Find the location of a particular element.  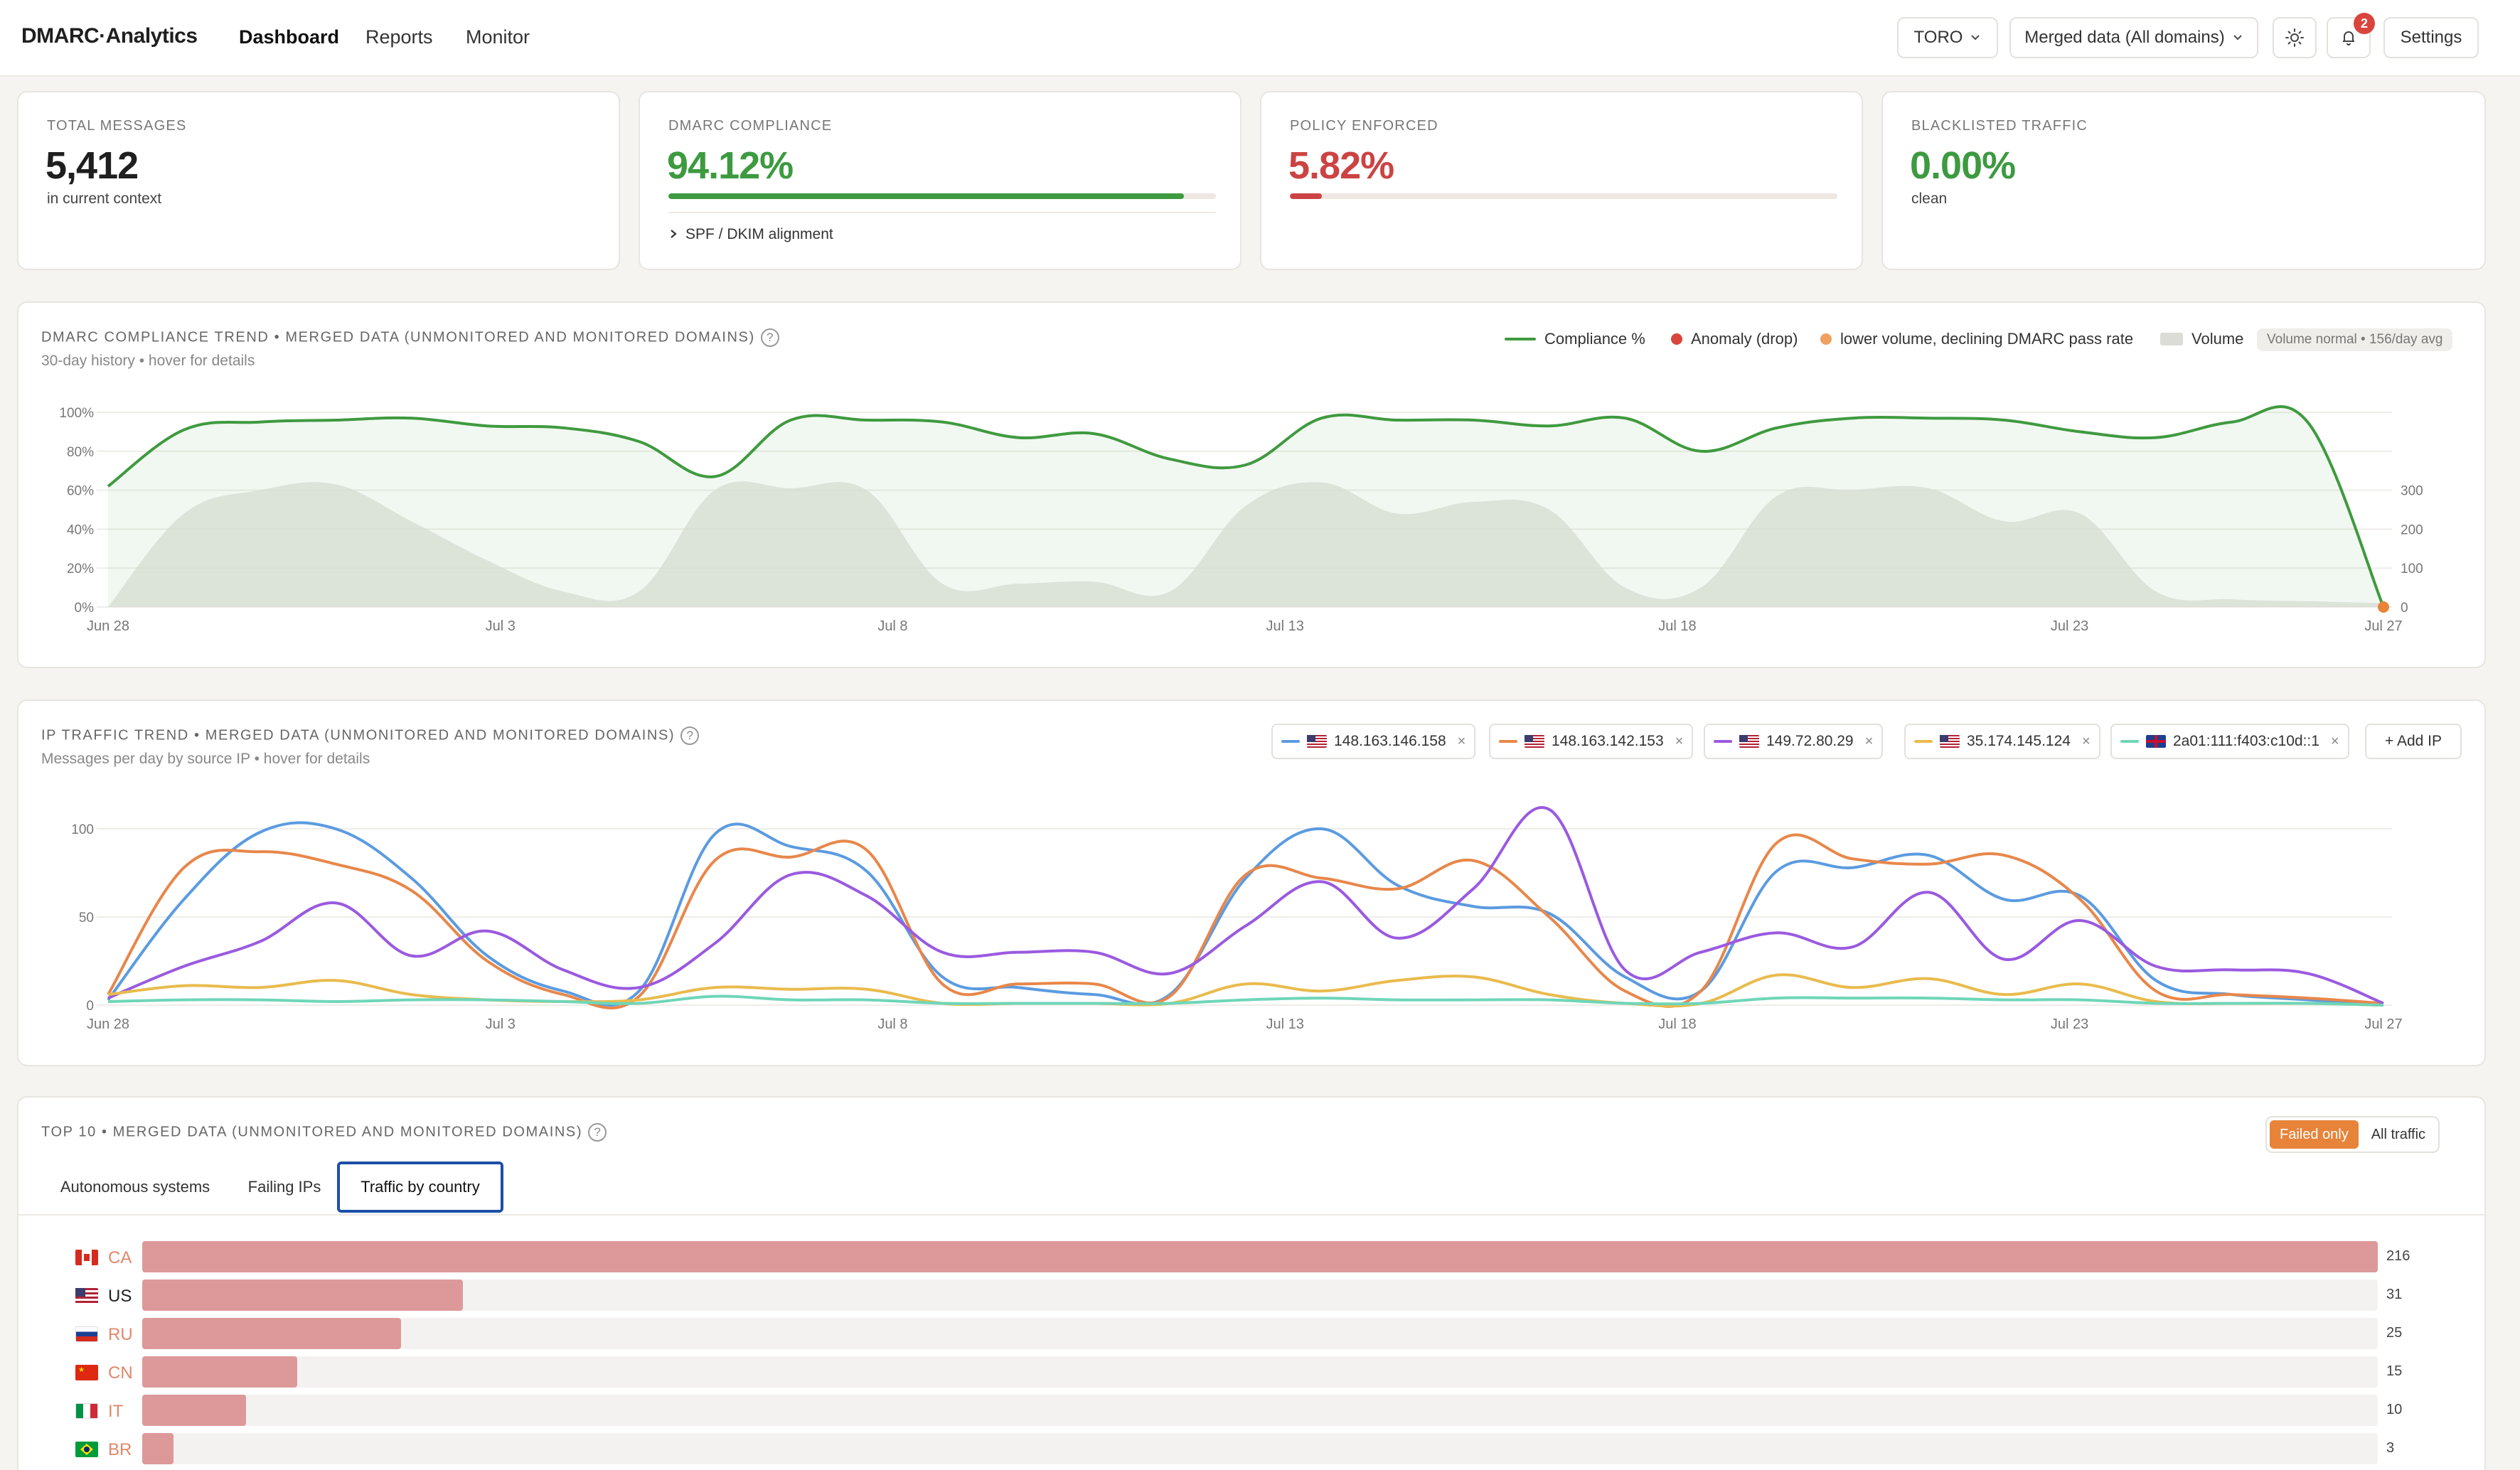

country-row: CA 216 is located at coordinates (1241, 1256).